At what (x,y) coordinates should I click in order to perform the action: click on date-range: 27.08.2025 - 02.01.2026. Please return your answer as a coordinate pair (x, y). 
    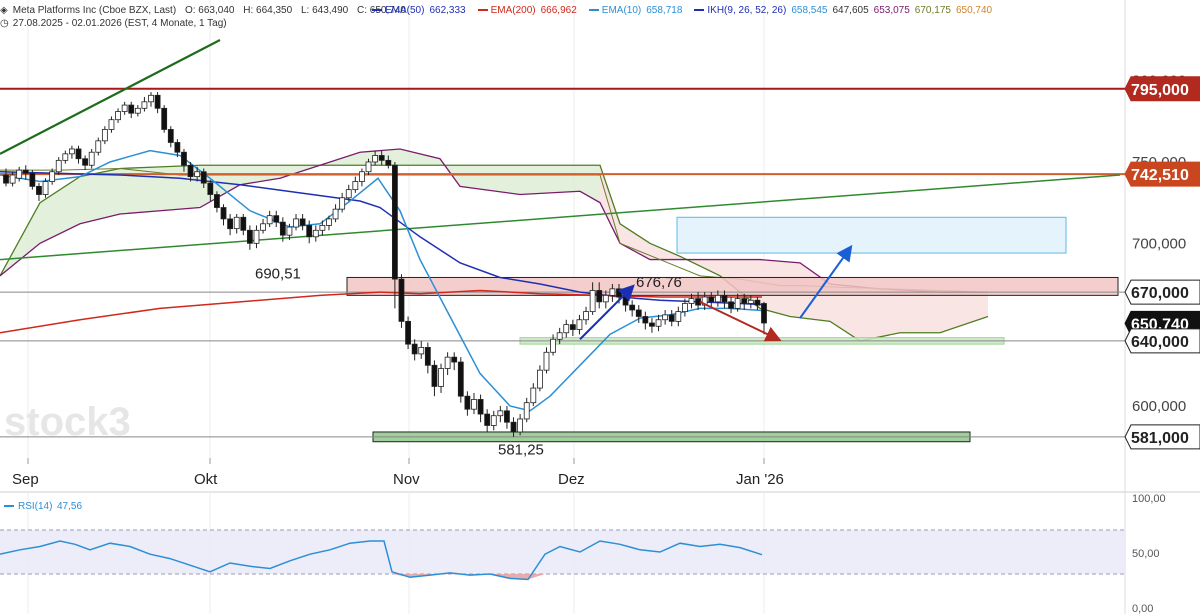
    Looking at the image, I should click on (67, 23).